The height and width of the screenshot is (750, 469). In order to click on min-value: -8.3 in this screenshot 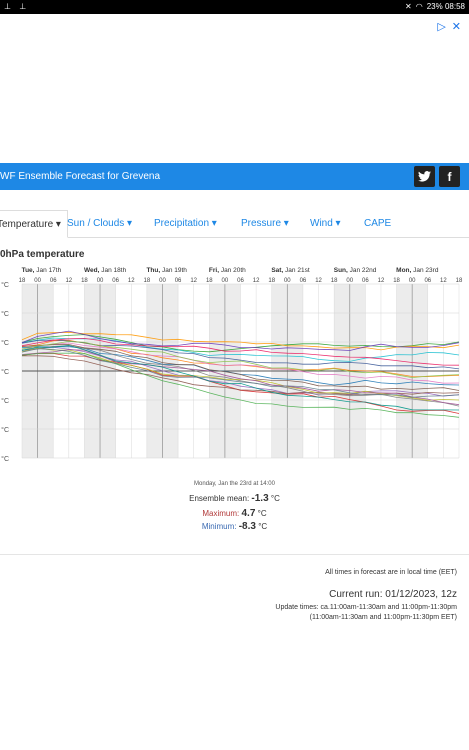, I will do `click(247, 526)`.